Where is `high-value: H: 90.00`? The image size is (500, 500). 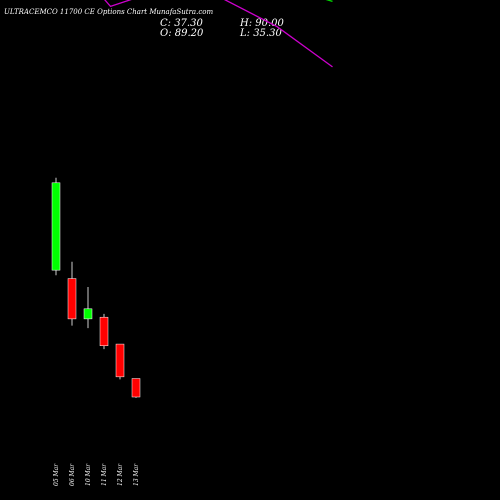
high-value: H: 90.00 is located at coordinates (262, 23).